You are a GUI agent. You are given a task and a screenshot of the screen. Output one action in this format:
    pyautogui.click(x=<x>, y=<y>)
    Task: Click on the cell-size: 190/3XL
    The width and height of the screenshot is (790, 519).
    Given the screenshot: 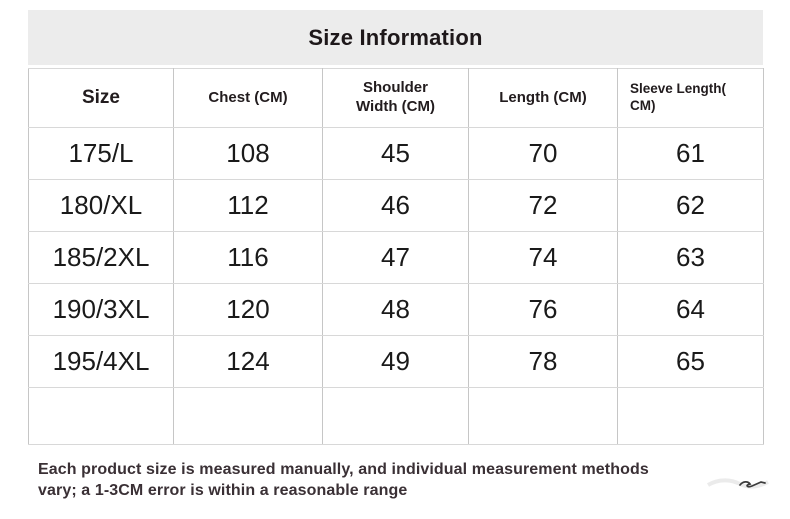 What is the action you would take?
    pyautogui.click(x=101, y=309)
    